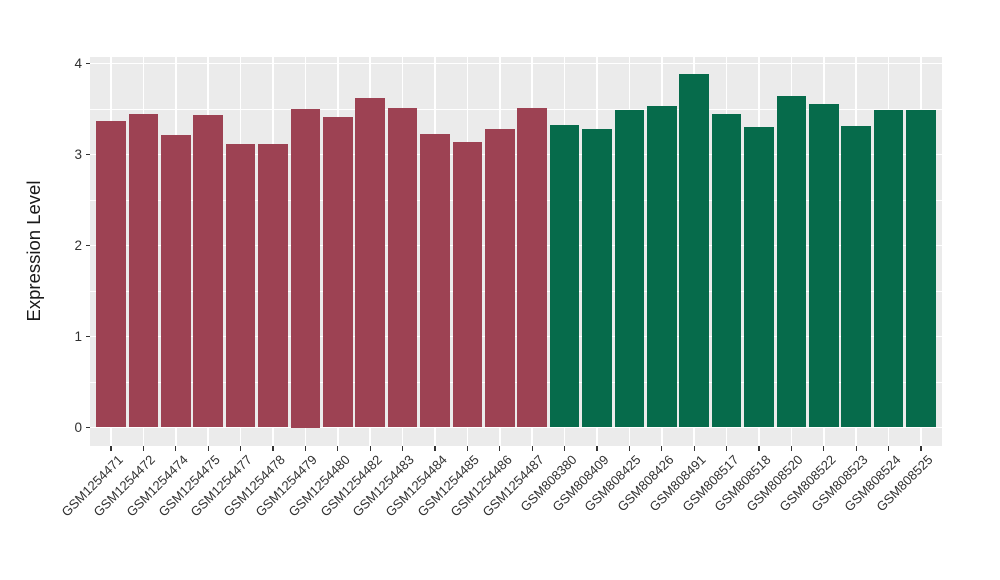  I want to click on y-tick-label: 4, so click(78, 63).